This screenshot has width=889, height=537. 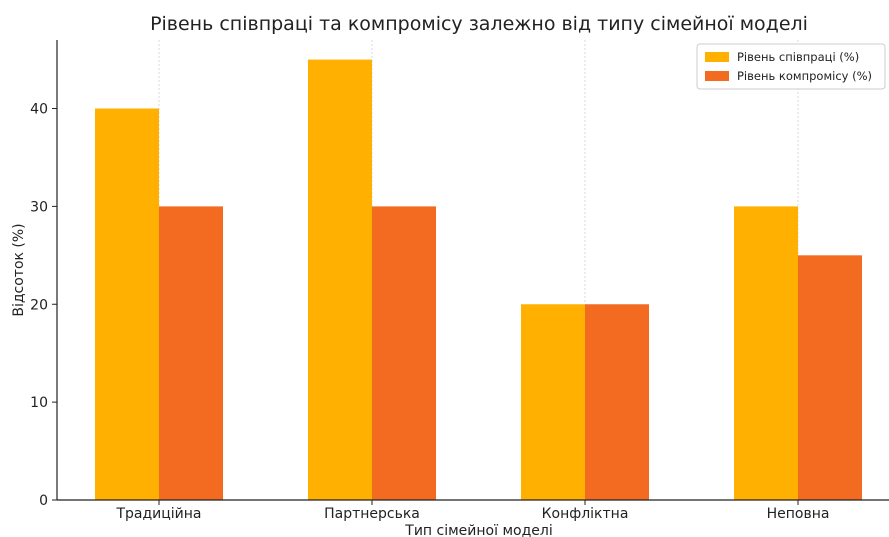 What do you see at coordinates (39, 207) in the screenshot?
I see `y-tick-label: 30` at bounding box center [39, 207].